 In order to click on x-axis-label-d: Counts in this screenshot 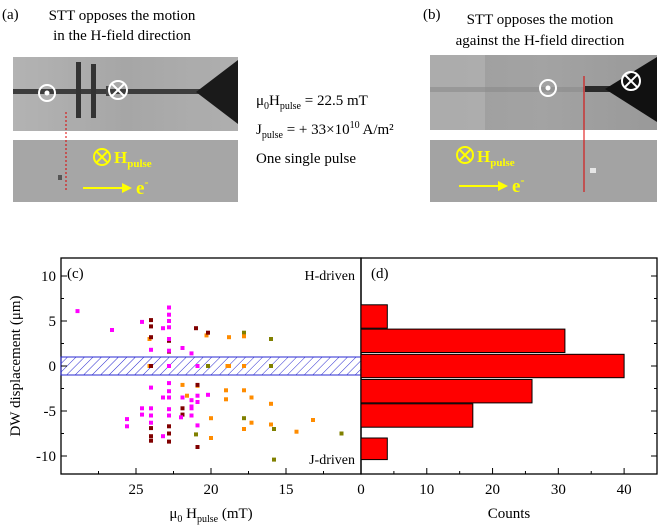, I will do `click(509, 514)`.